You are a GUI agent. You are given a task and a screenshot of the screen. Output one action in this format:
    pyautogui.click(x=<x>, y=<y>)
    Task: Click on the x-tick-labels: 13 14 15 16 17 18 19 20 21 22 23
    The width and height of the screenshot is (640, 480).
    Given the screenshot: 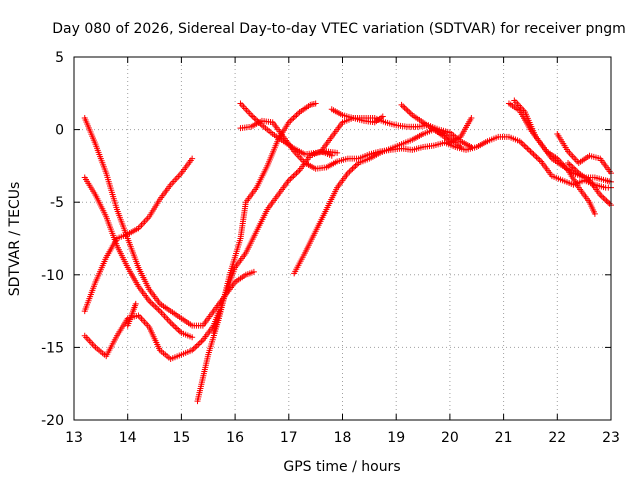 What is the action you would take?
    pyautogui.click(x=342, y=438)
    